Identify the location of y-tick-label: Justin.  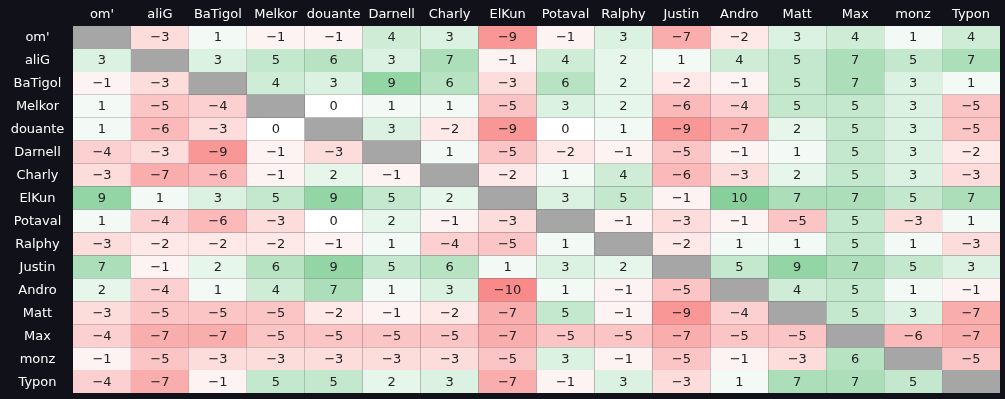
(37, 266).